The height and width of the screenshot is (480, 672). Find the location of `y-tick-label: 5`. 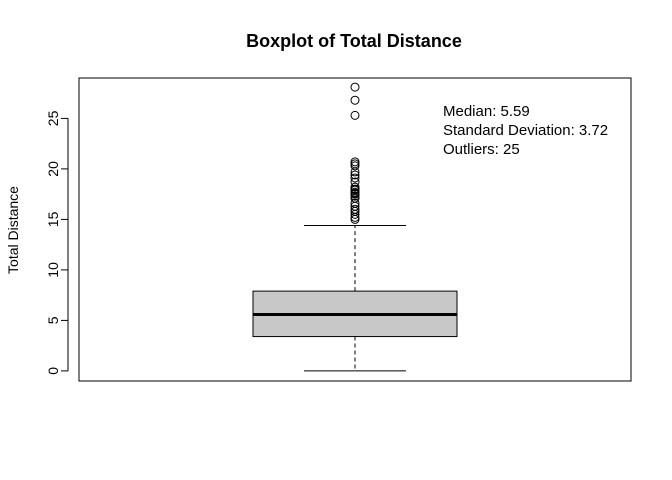

y-tick-label: 5 is located at coordinates (53, 320).